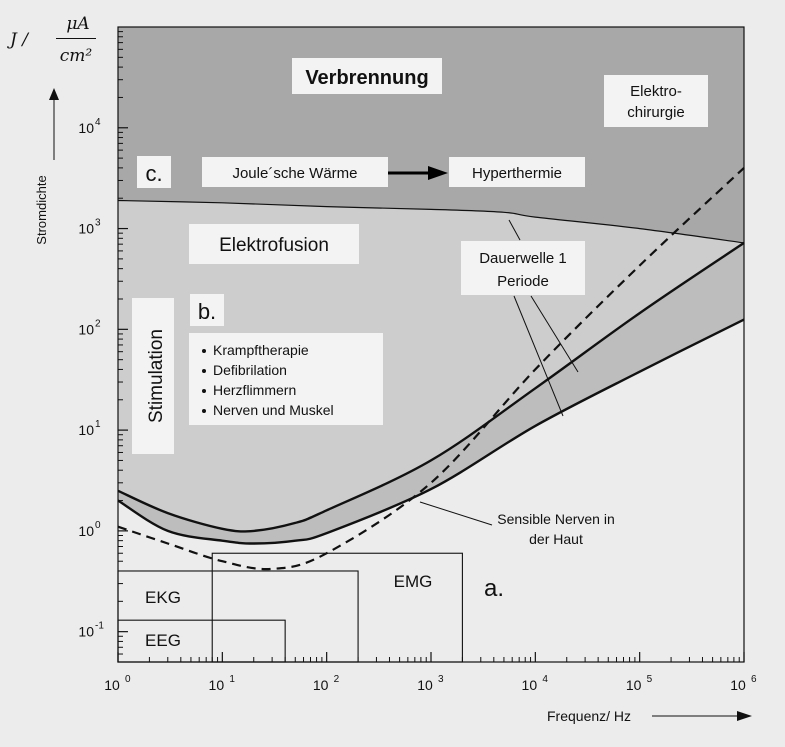 This screenshot has height=747, width=785. I want to click on y-axis-unit: J / μA cm², so click(58, 42).